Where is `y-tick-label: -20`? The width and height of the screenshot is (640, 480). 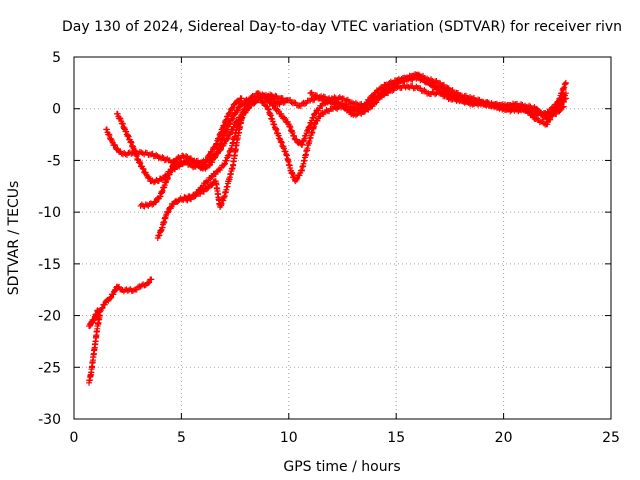
y-tick-label: -20 is located at coordinates (49, 317).